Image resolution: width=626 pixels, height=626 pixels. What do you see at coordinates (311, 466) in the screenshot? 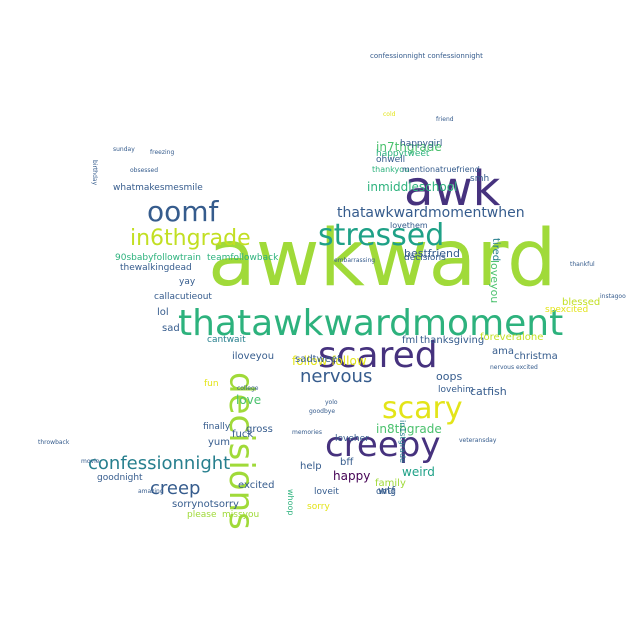
I see `word-help: help` at bounding box center [311, 466].